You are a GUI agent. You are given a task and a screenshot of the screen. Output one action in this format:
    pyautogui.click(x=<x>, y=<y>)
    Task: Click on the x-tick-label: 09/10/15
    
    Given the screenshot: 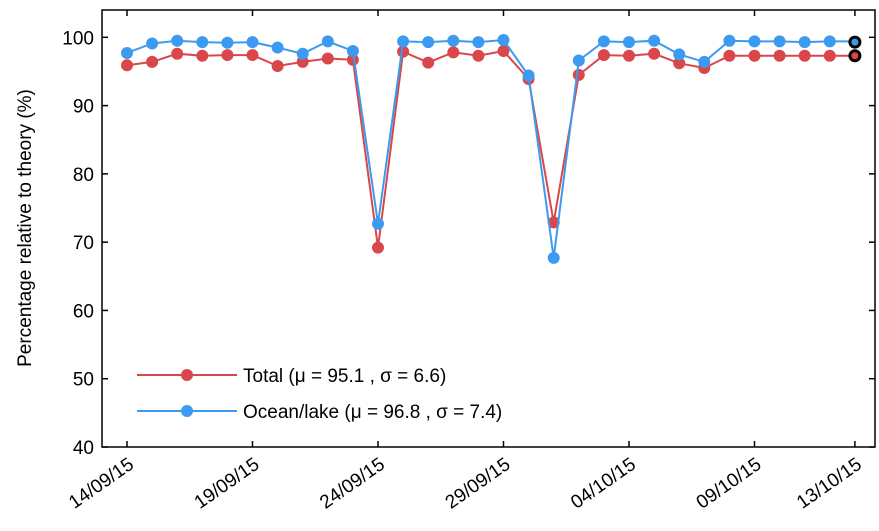 What is the action you would take?
    pyautogui.click(x=729, y=484)
    